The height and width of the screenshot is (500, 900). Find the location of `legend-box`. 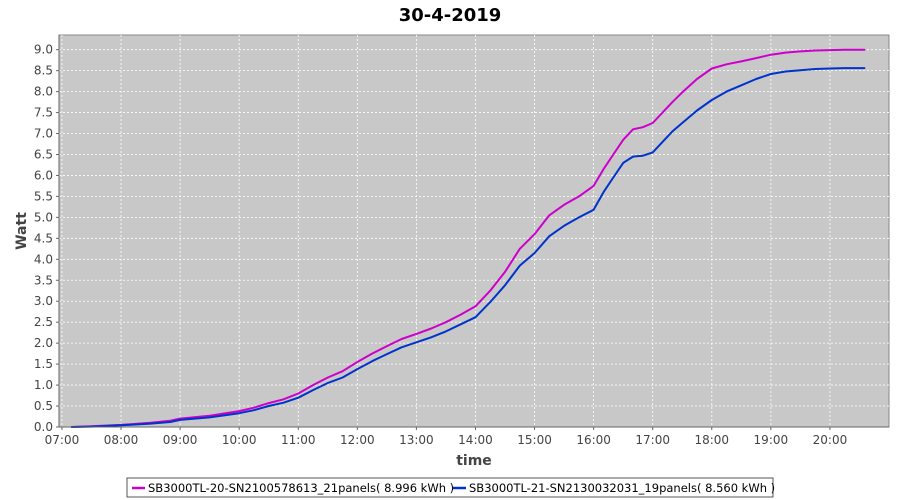

legend-box is located at coordinates (450, 487).